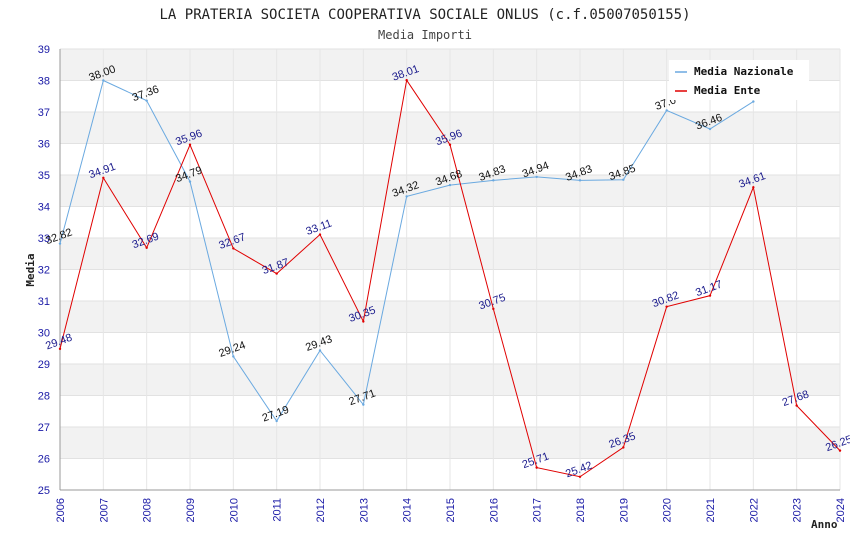 This screenshot has width=850, height=550. Describe the element at coordinates (191, 510) in the screenshot. I see `x-tick-label: 2009` at that location.